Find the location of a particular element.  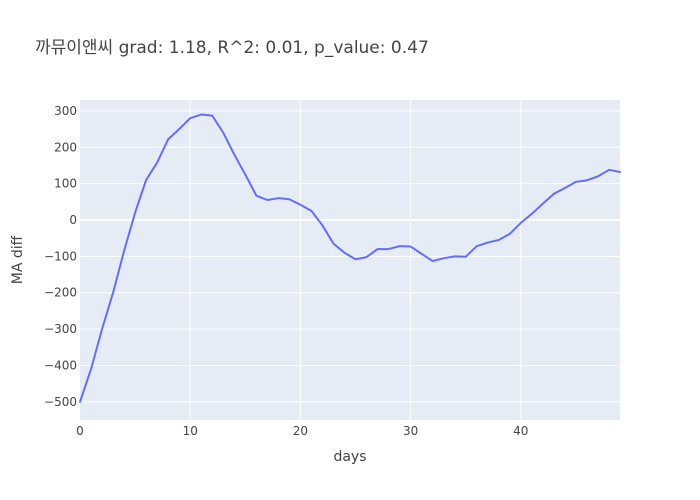

x-tick-labels: 0 10 20 30 40 is located at coordinates (302, 431).